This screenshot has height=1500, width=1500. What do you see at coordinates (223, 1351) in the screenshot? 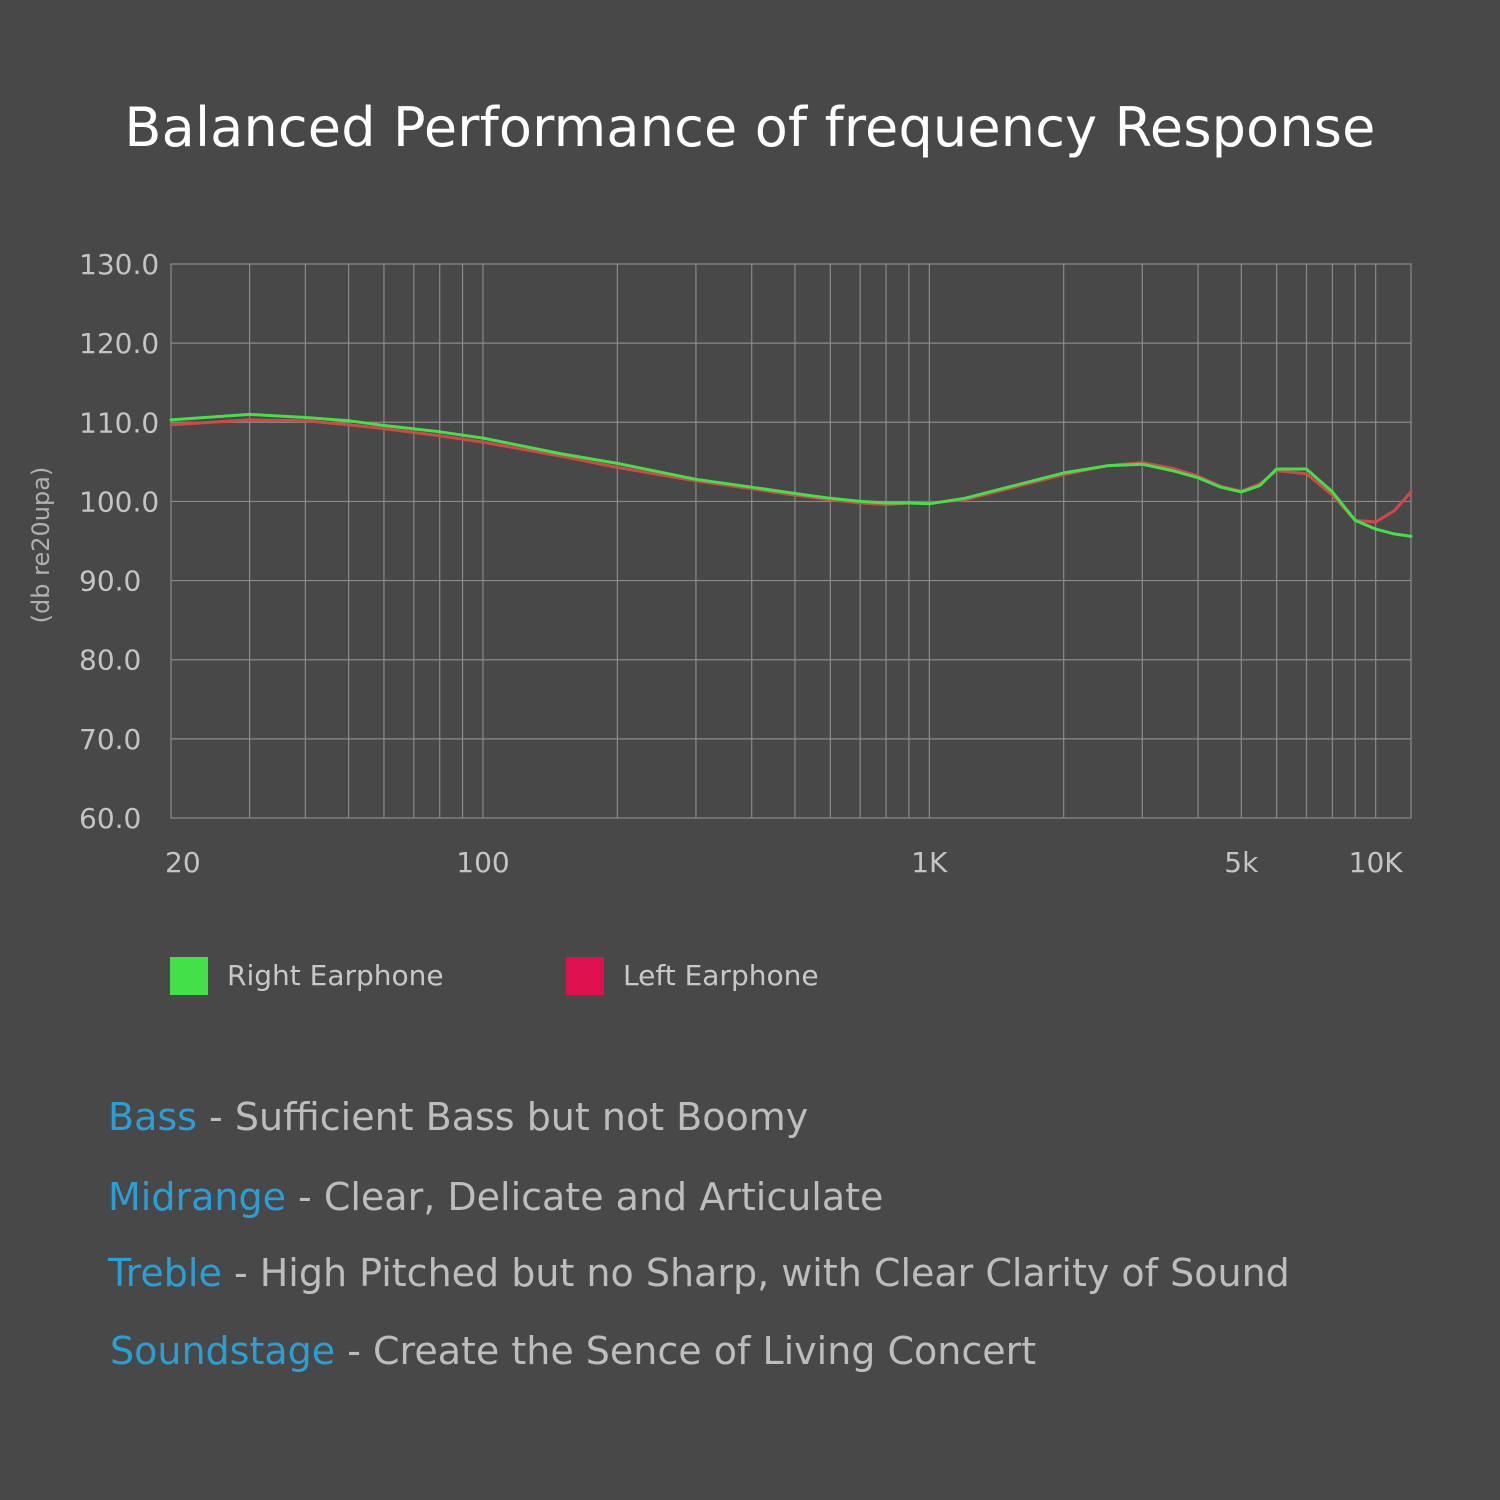
I see `feature-term: Soundstage` at bounding box center [223, 1351].